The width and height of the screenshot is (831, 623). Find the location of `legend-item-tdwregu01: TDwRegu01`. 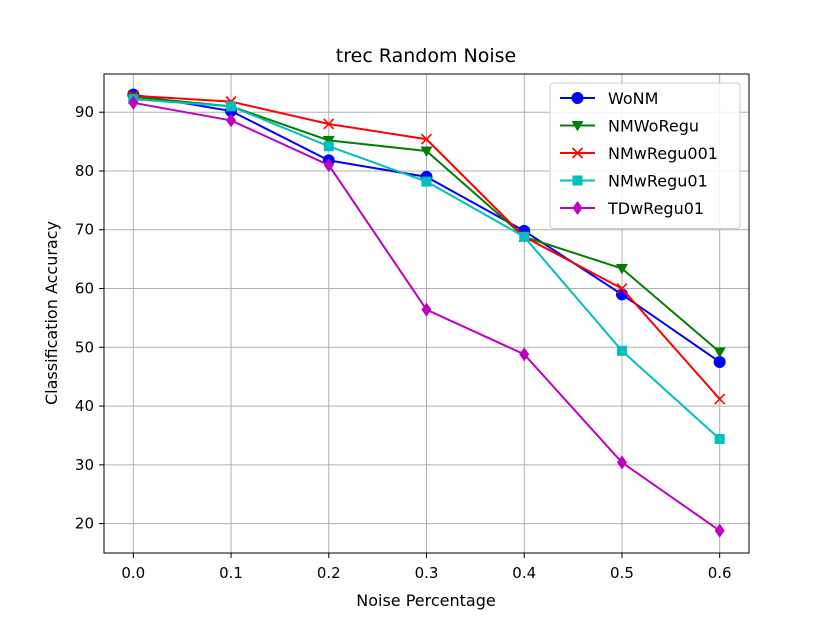

legend-item-tdwregu01: TDwRegu01 is located at coordinates (632, 208).